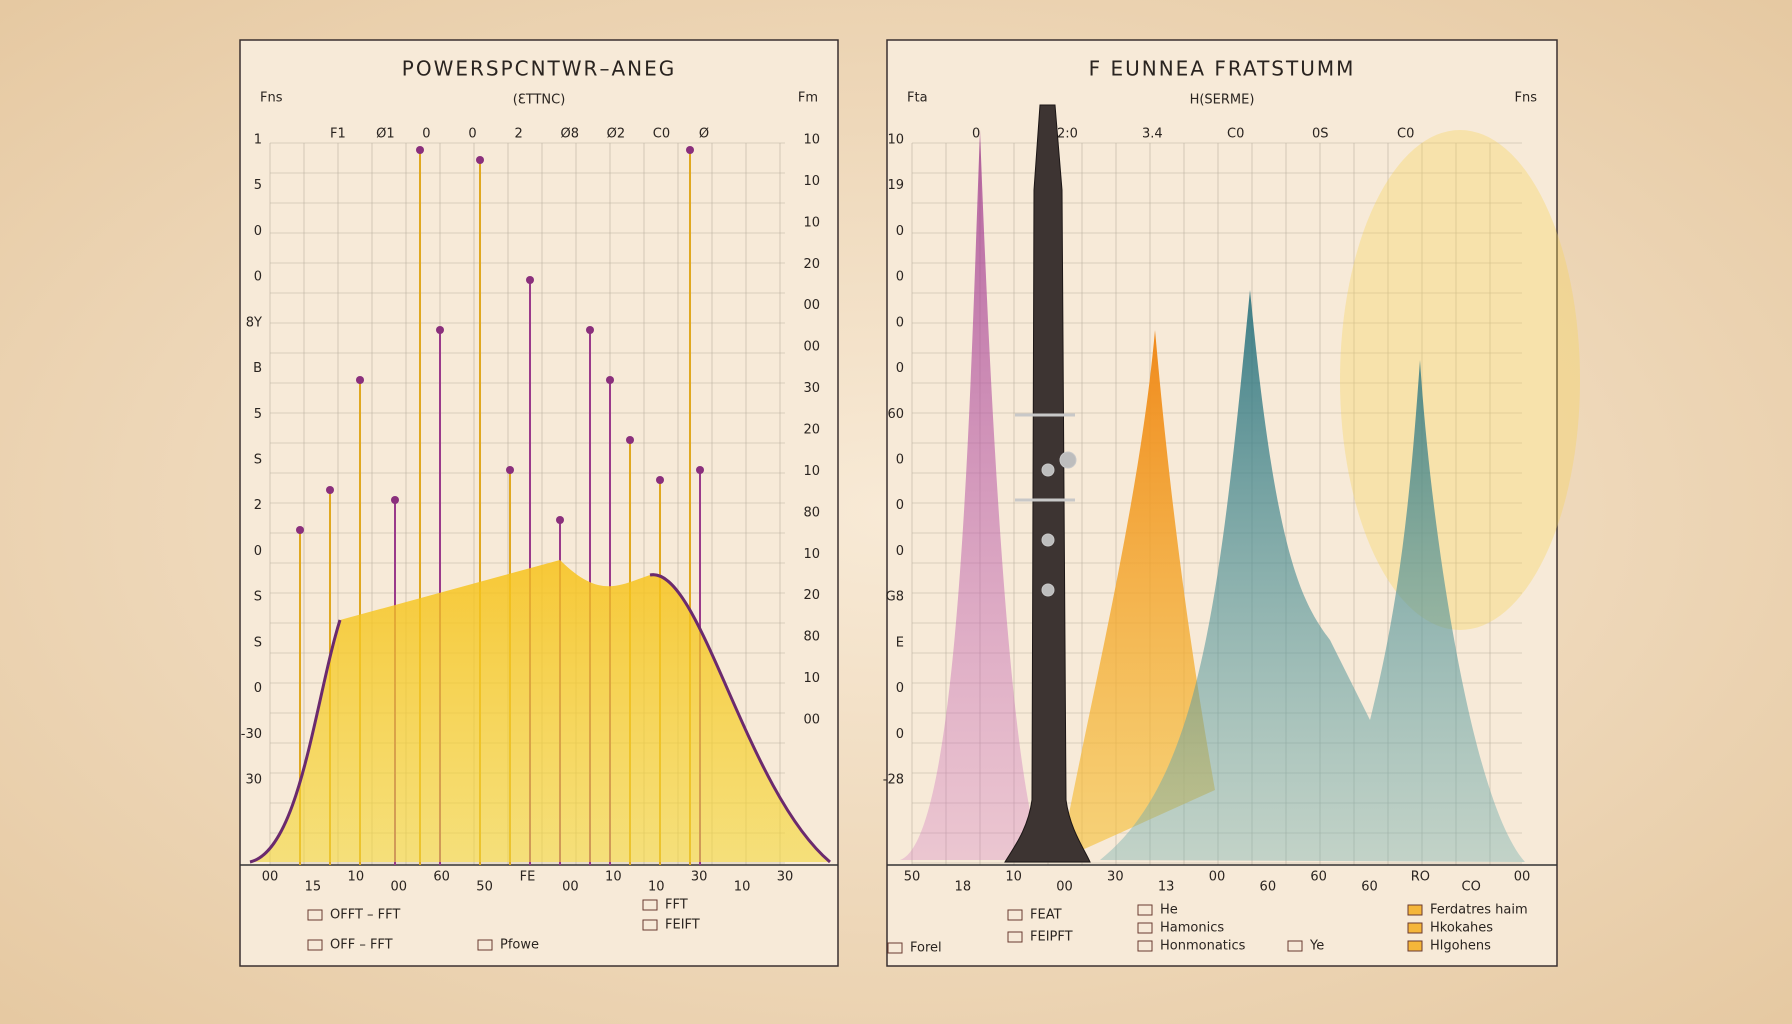 The height and width of the screenshot is (1024, 1792). I want to click on x-label: 13, so click(1166, 887).